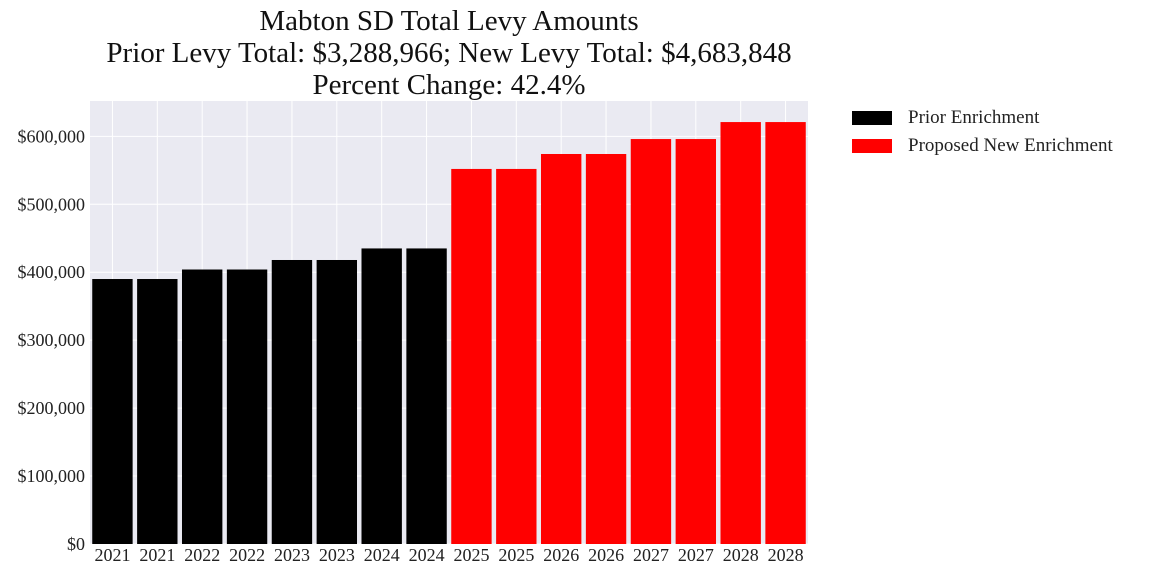 The image size is (1152, 576). I want to click on legend-label-proposed: Proposed New Enrichment, so click(1010, 145).